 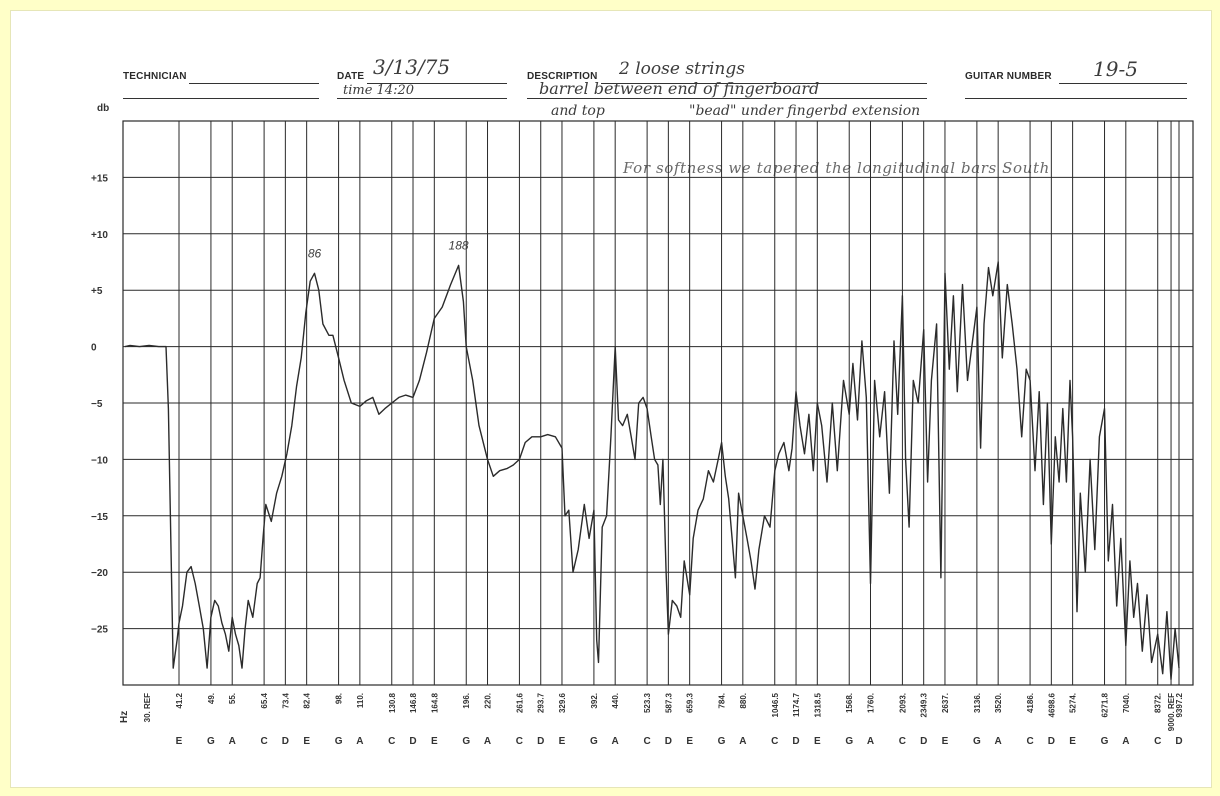 I want to click on description-label: DESCRIPTION, so click(x=562, y=76).